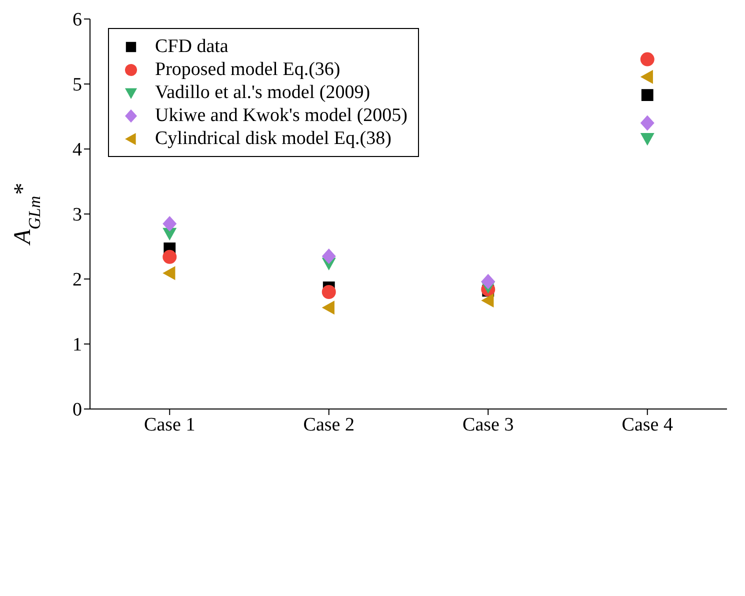 The height and width of the screenshot is (596, 745). Describe the element at coordinates (77, 345) in the screenshot. I see `y-tick-label: 1` at that location.